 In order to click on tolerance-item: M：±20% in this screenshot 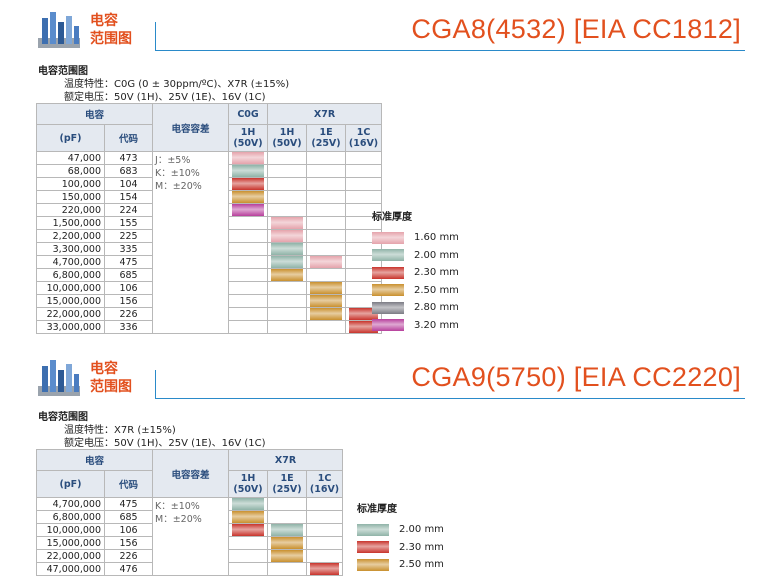, I will do `click(178, 186)`.